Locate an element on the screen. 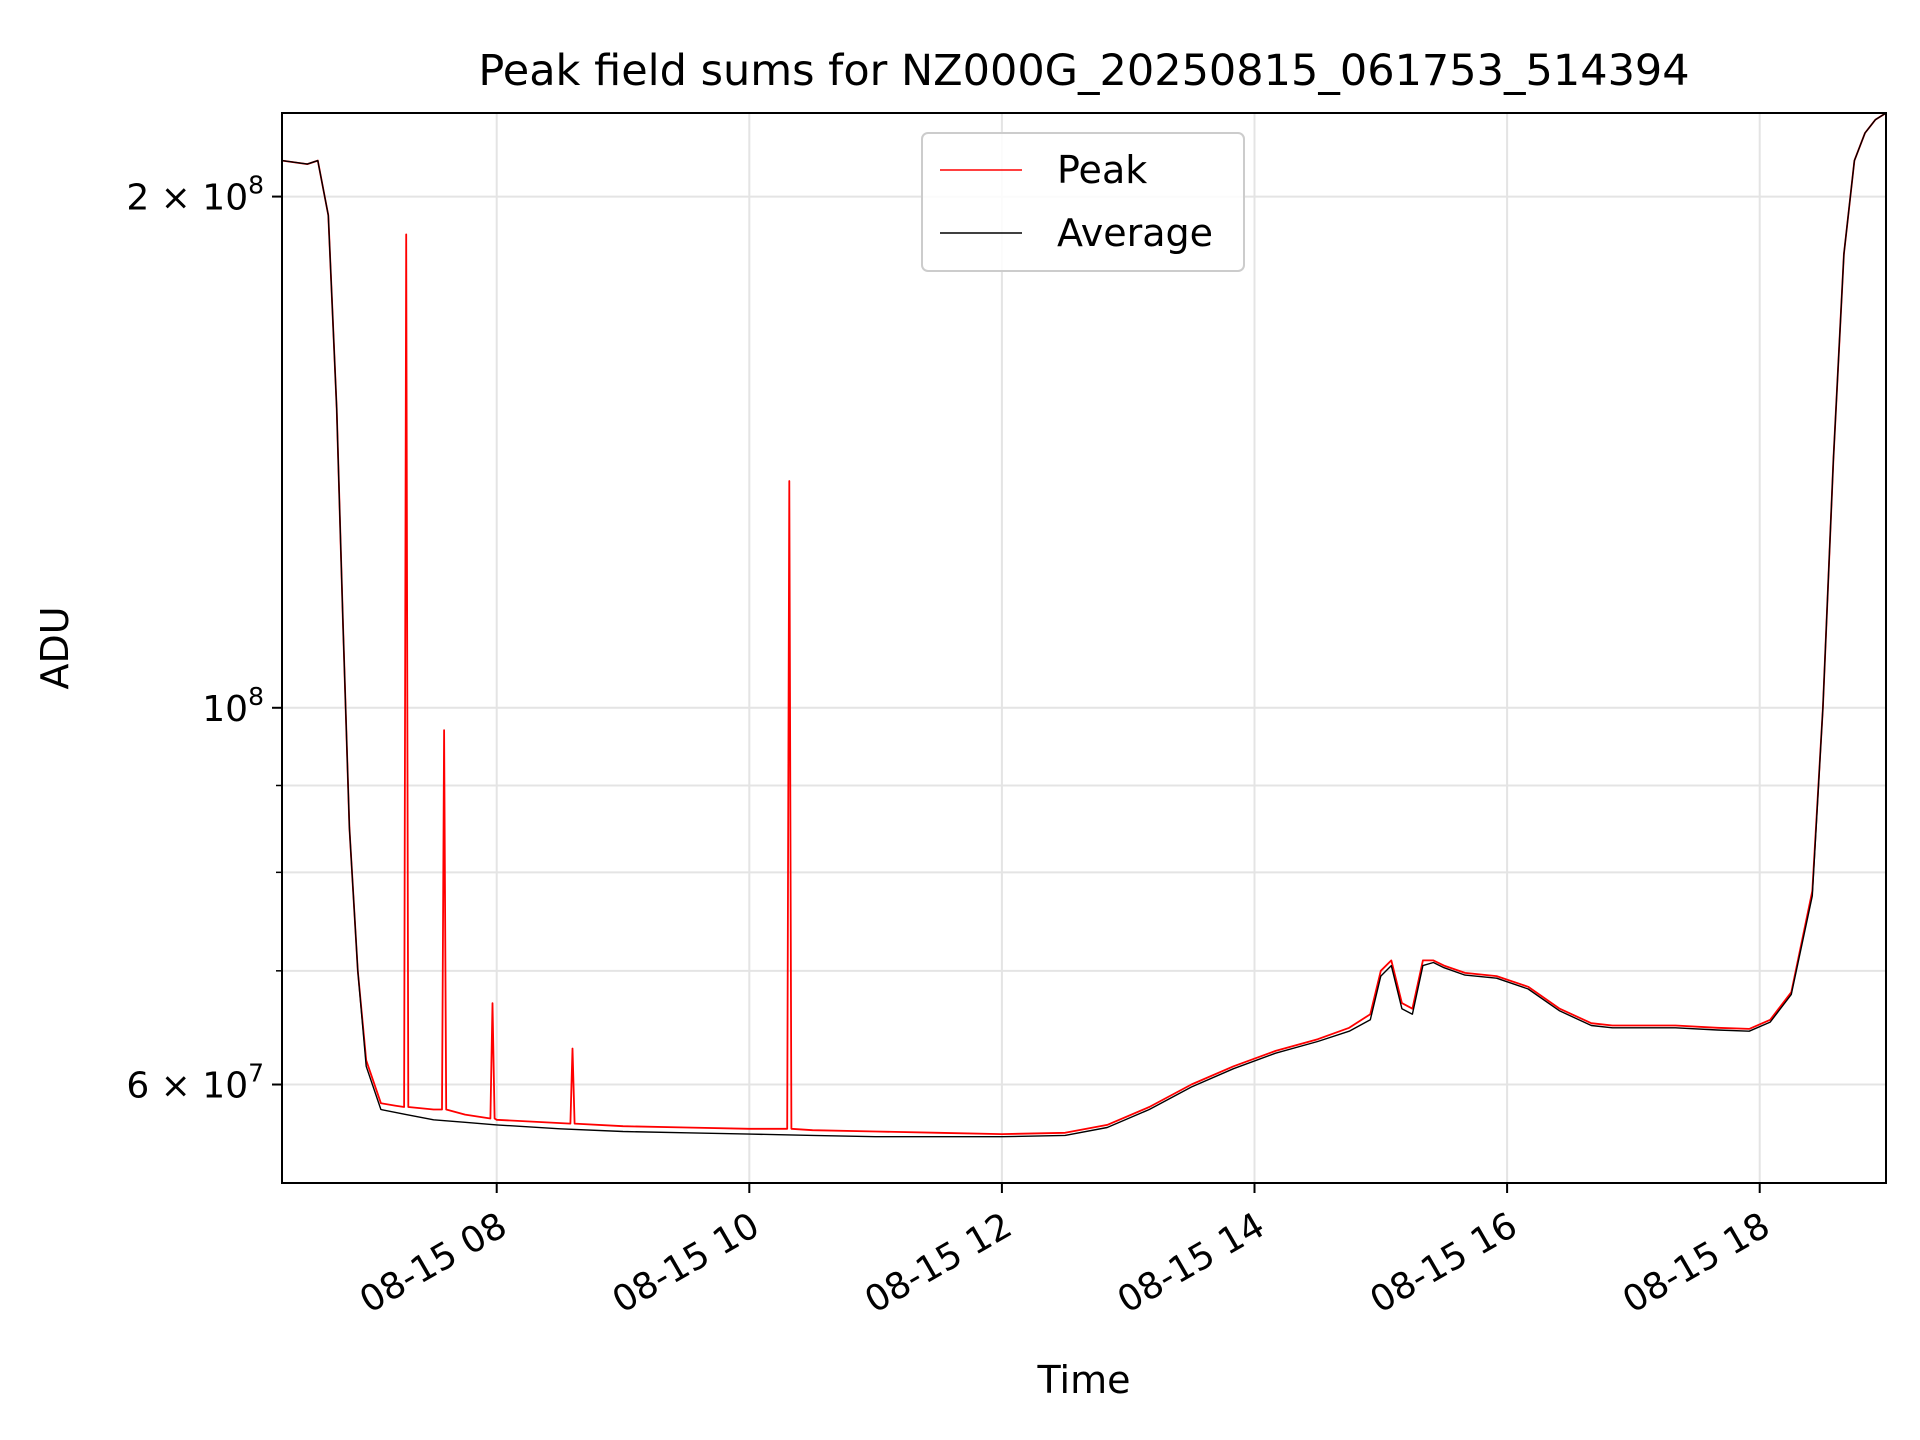  legend-label-peak: Peak is located at coordinates (1102, 170).